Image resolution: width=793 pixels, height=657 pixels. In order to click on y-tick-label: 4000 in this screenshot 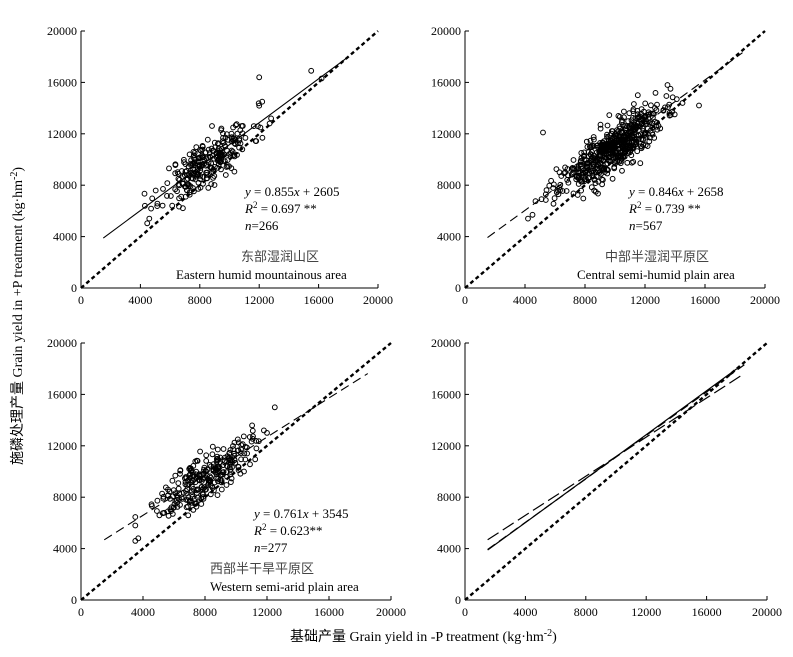, I will do `click(449, 237)`.